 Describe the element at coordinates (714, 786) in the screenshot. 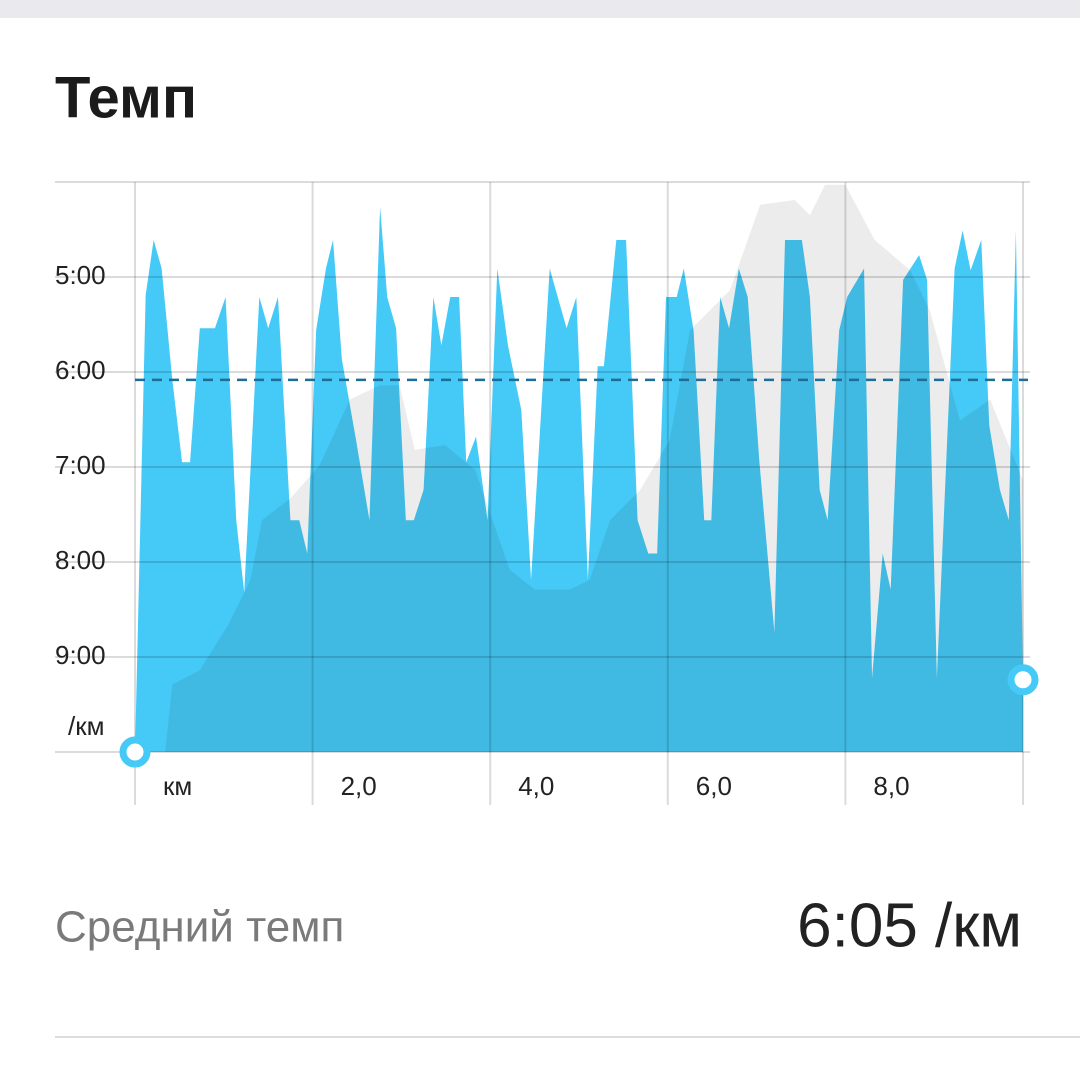

I see `x-tick-label: 6,0` at that location.